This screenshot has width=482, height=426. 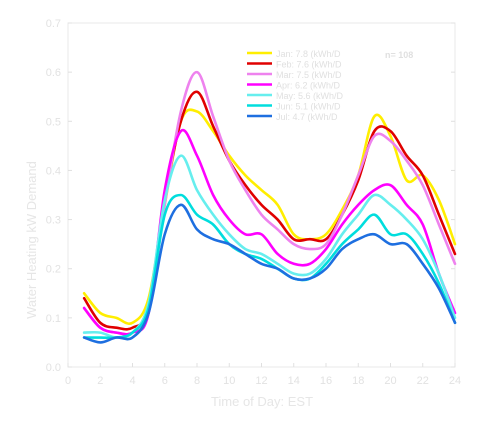 What do you see at coordinates (53, 122) in the screenshot?
I see `y-tick-label: 0.5` at bounding box center [53, 122].